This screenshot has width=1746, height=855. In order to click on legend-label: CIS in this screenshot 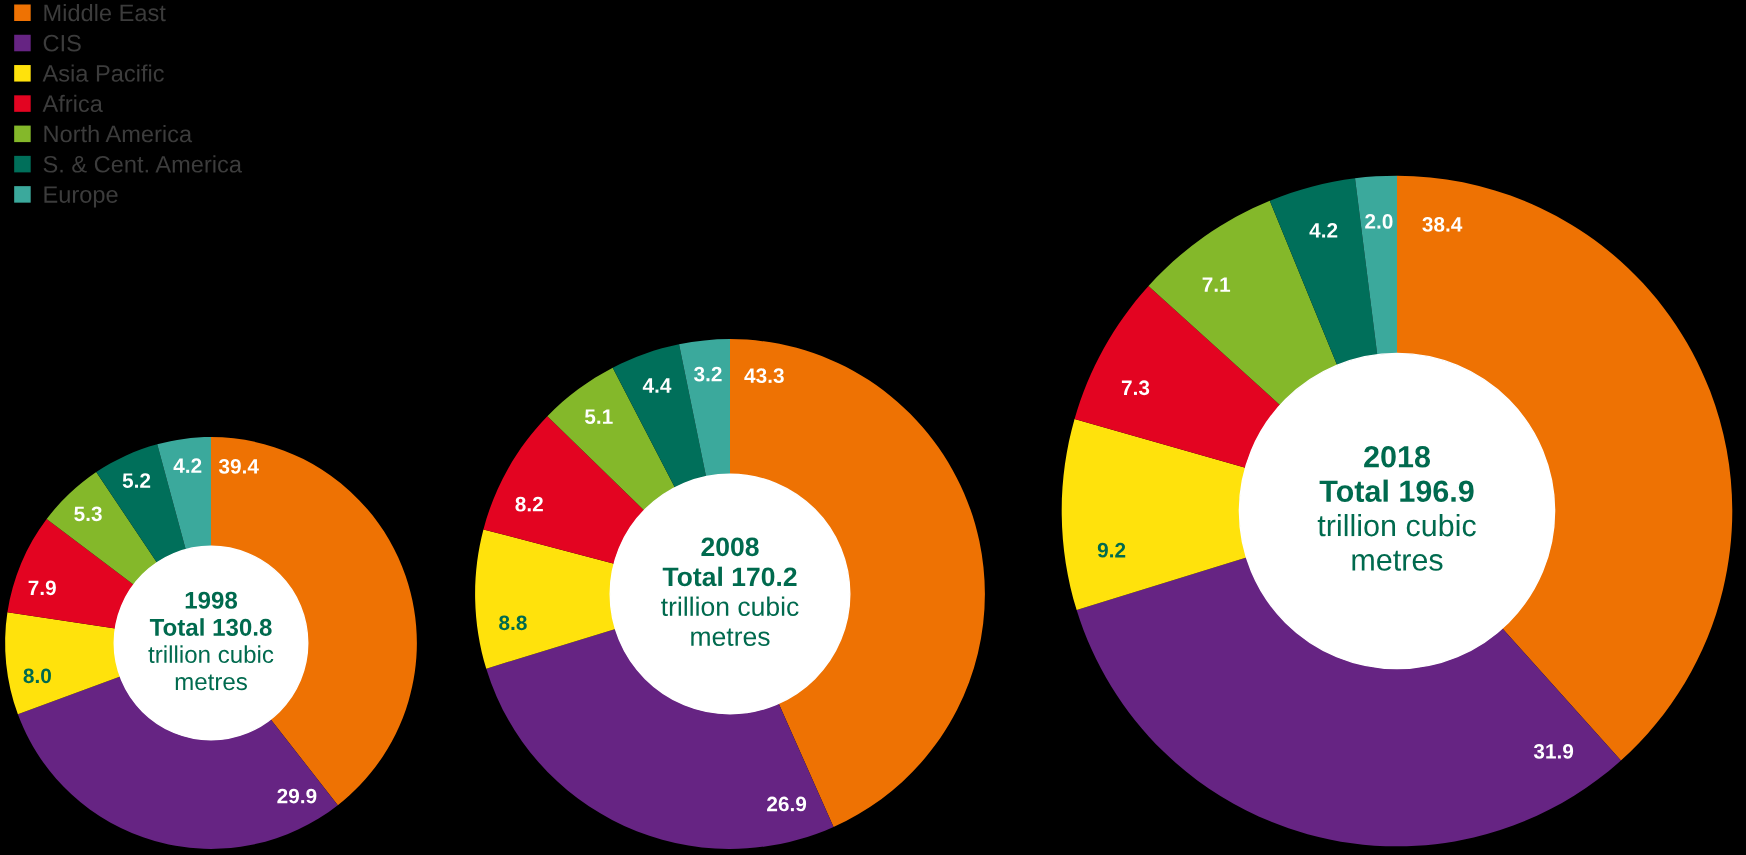, I will do `click(62, 43)`.